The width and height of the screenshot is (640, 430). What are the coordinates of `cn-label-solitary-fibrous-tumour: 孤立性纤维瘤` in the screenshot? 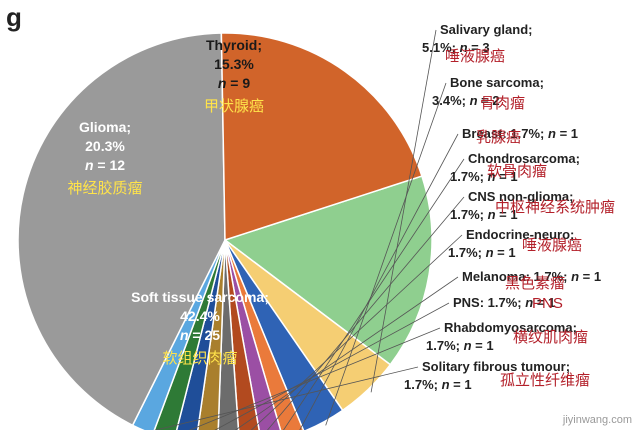 It's located at (545, 380).